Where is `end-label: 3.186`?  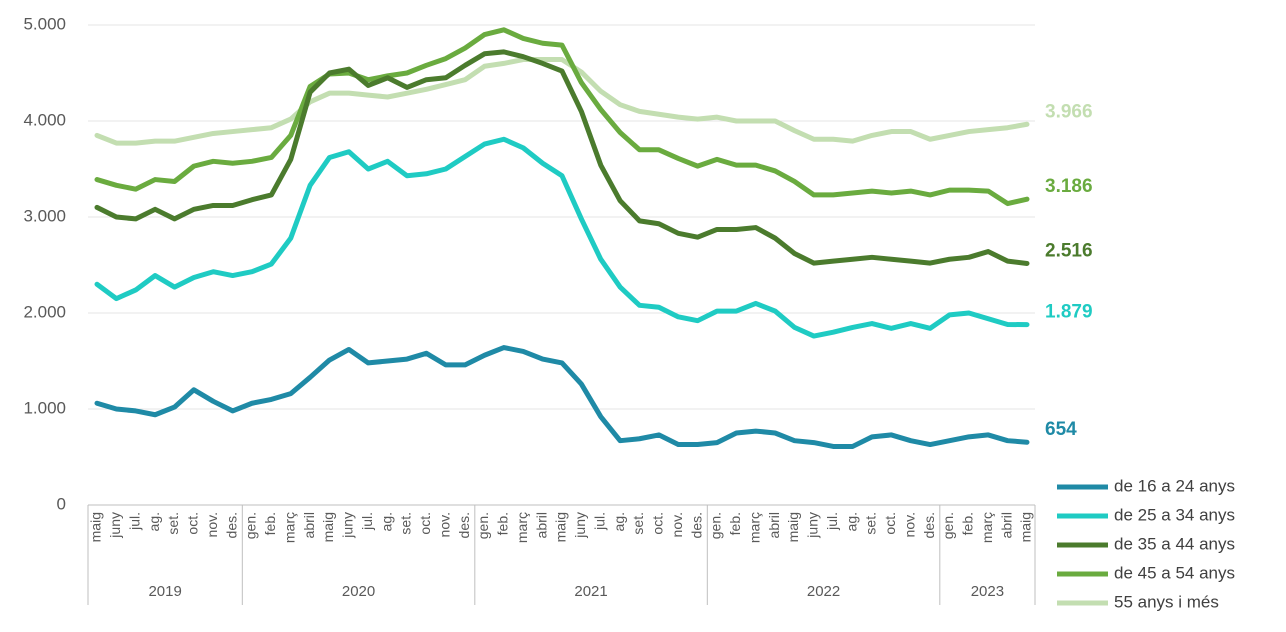
end-label: 3.186 is located at coordinates (1069, 186).